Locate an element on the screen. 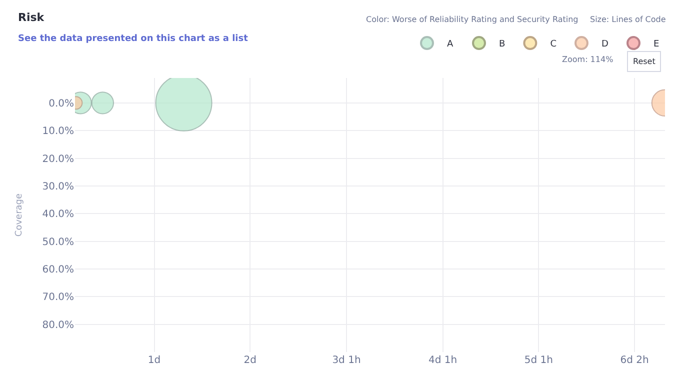  x-tick-label: 4d 1h is located at coordinates (443, 360).